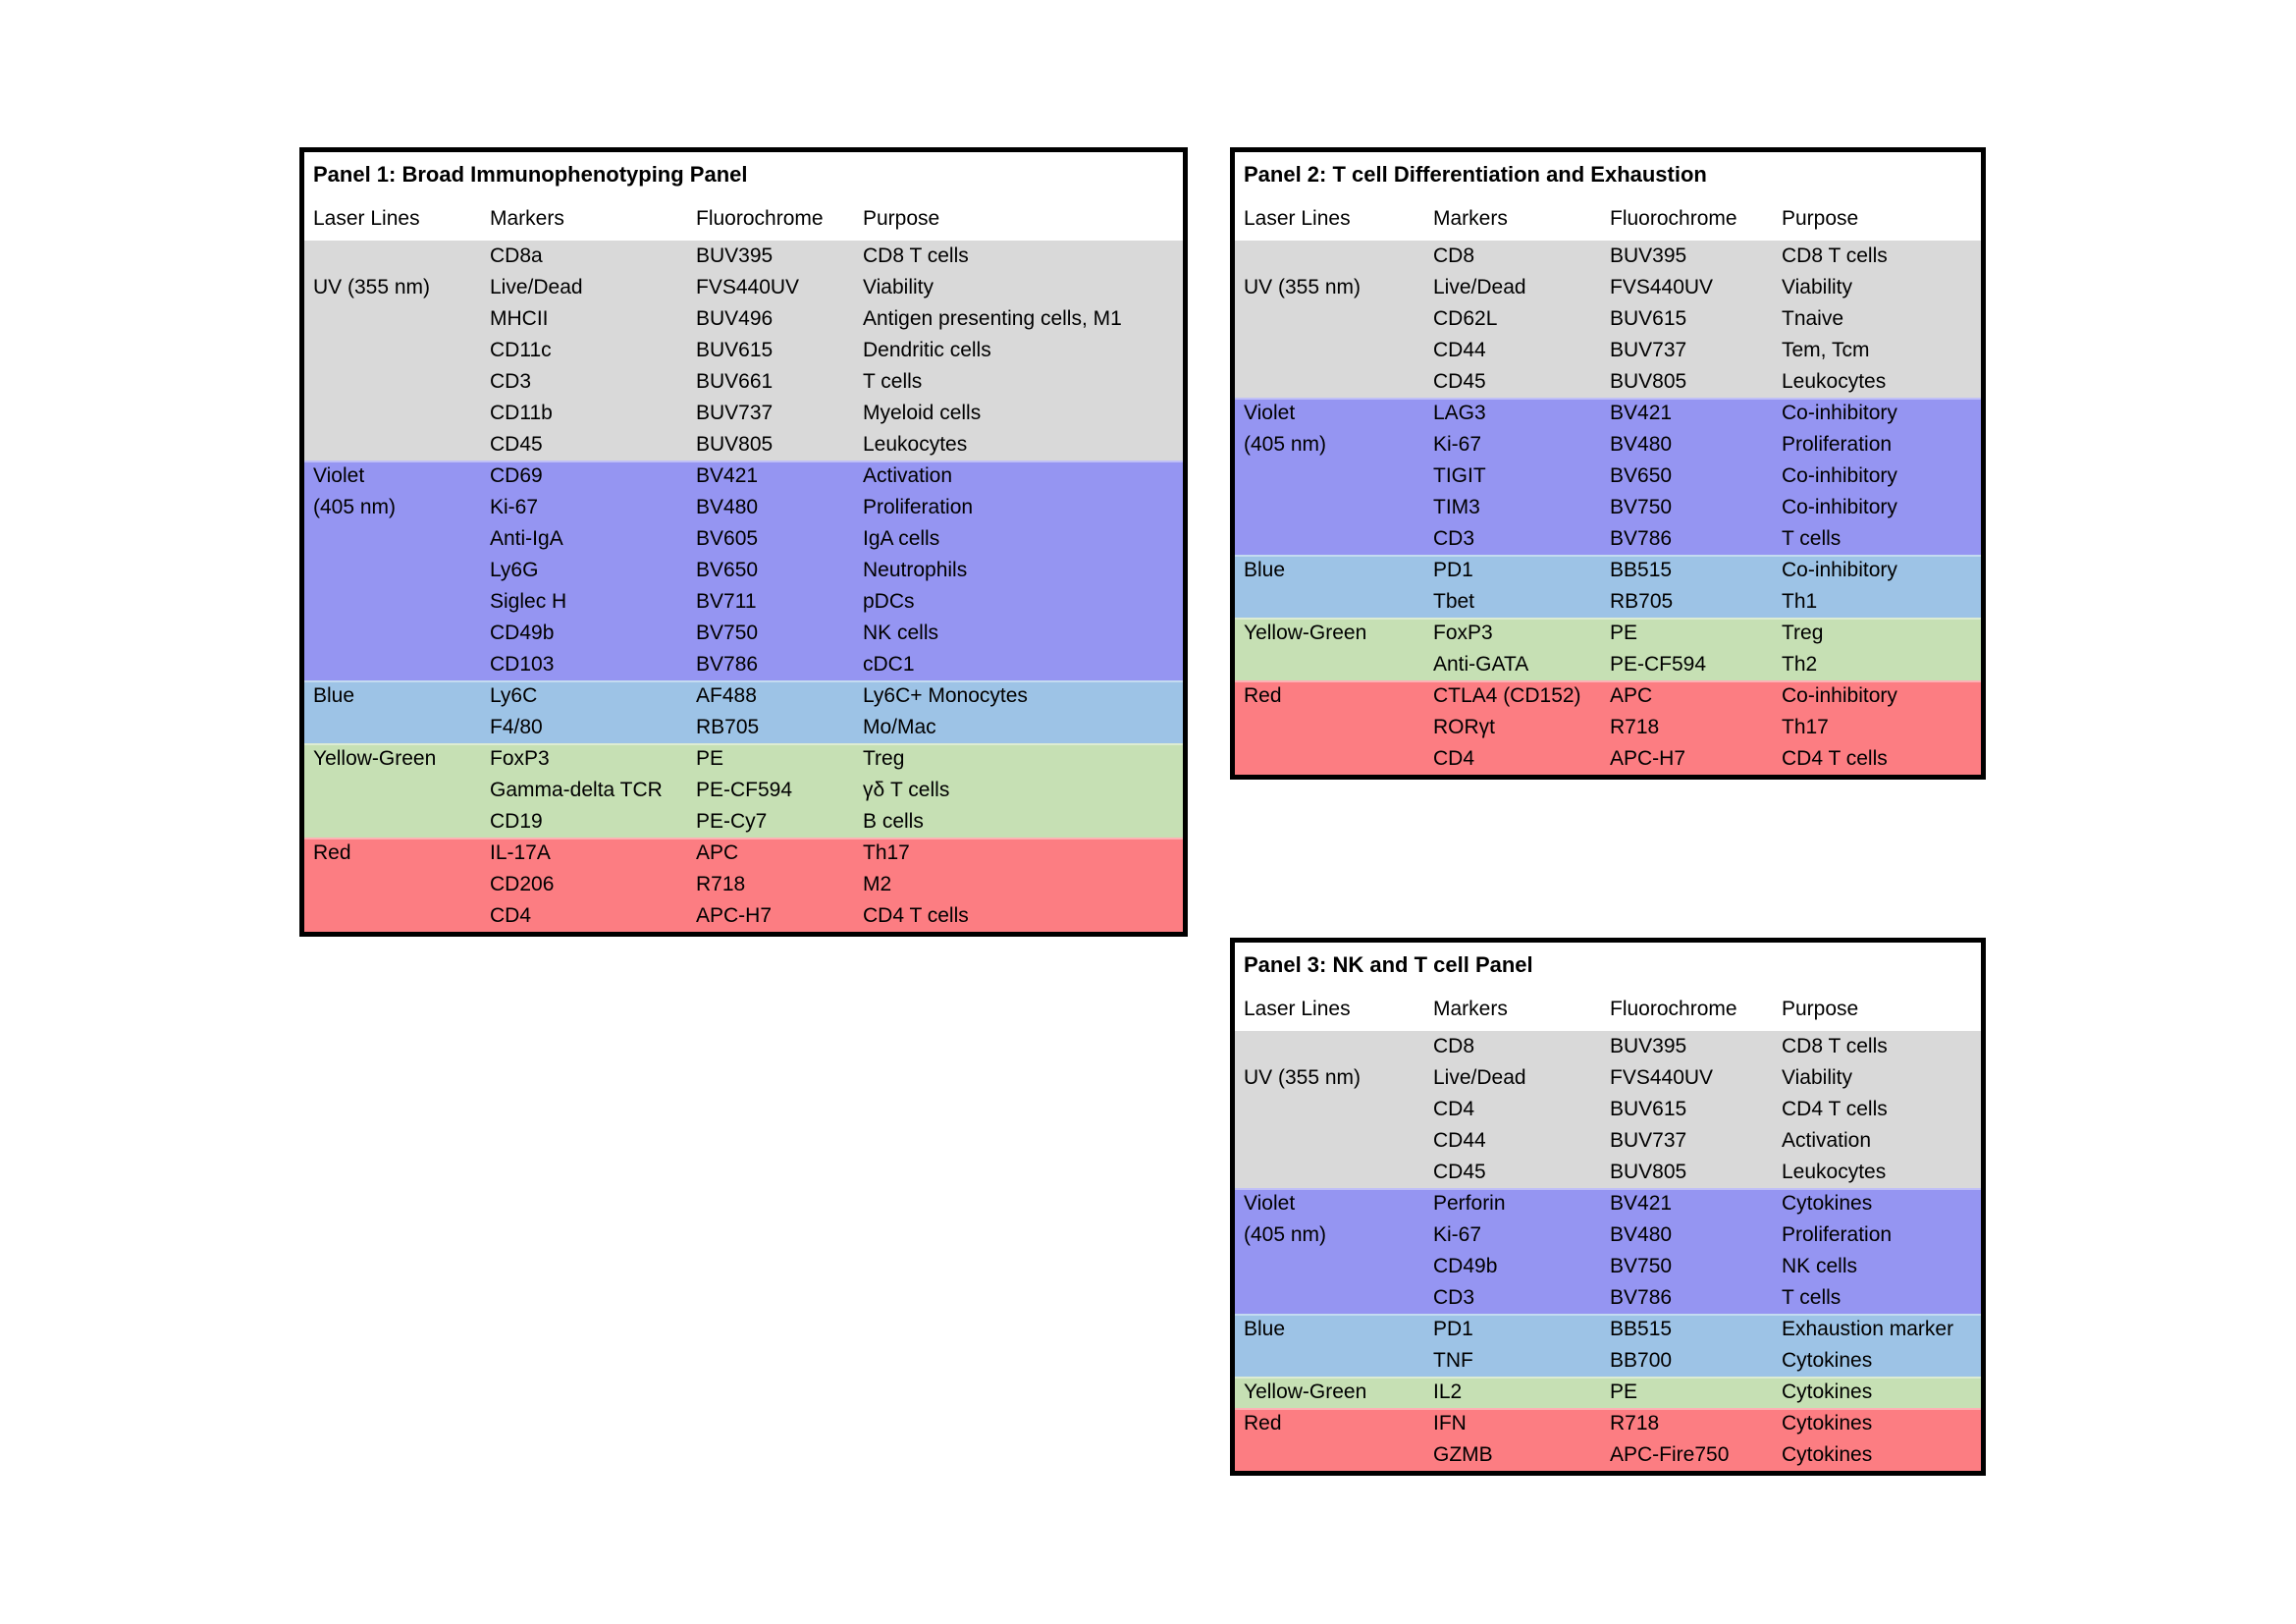  What do you see at coordinates (1608, 1329) in the screenshot?
I see `table-row: Blue PD1 BB515 Exhaustion marker` at bounding box center [1608, 1329].